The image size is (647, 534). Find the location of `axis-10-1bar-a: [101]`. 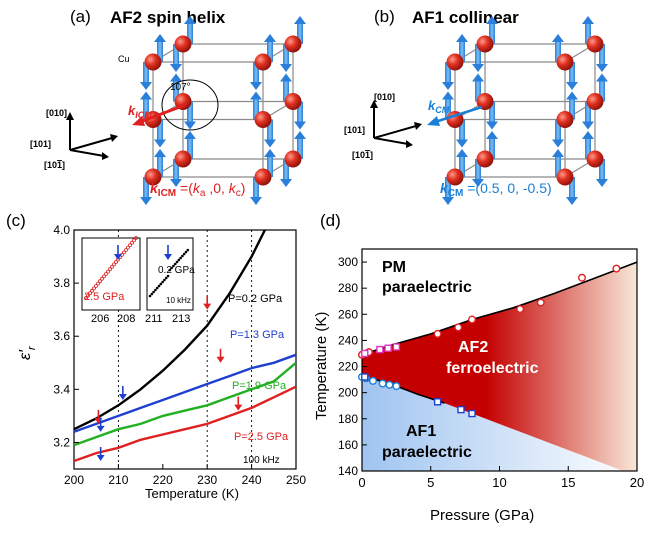

axis-10-1bar-a: [101] is located at coordinates (54, 165).